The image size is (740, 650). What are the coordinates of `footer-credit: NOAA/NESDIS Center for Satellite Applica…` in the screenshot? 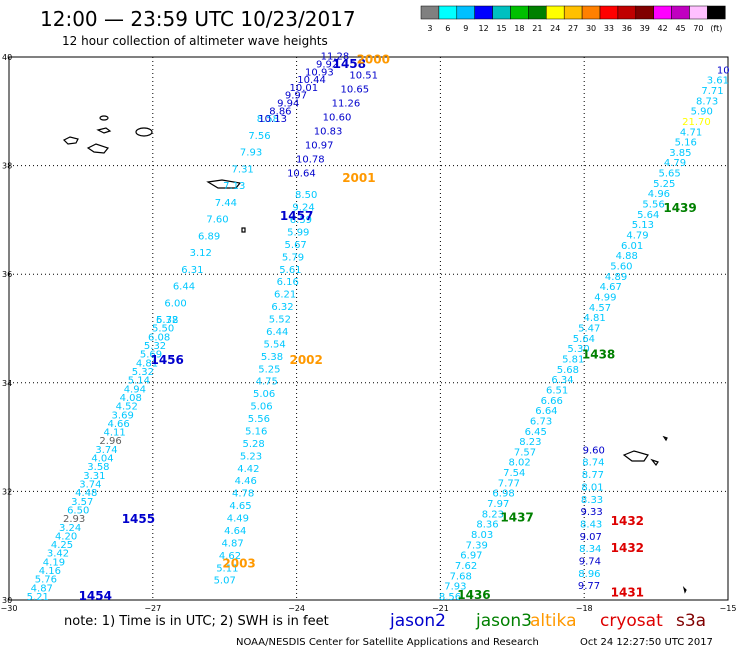 It's located at (387, 642).